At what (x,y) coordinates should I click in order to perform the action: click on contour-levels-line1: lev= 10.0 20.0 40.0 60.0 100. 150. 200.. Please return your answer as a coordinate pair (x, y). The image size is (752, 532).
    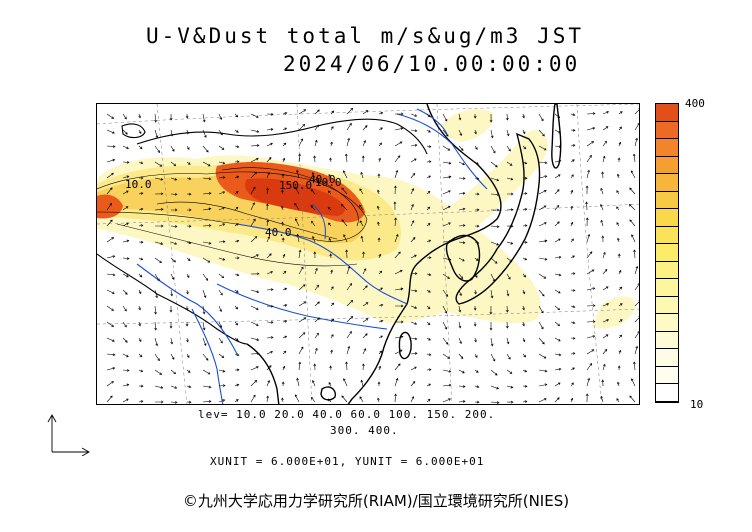
    Looking at the image, I should click on (347, 414).